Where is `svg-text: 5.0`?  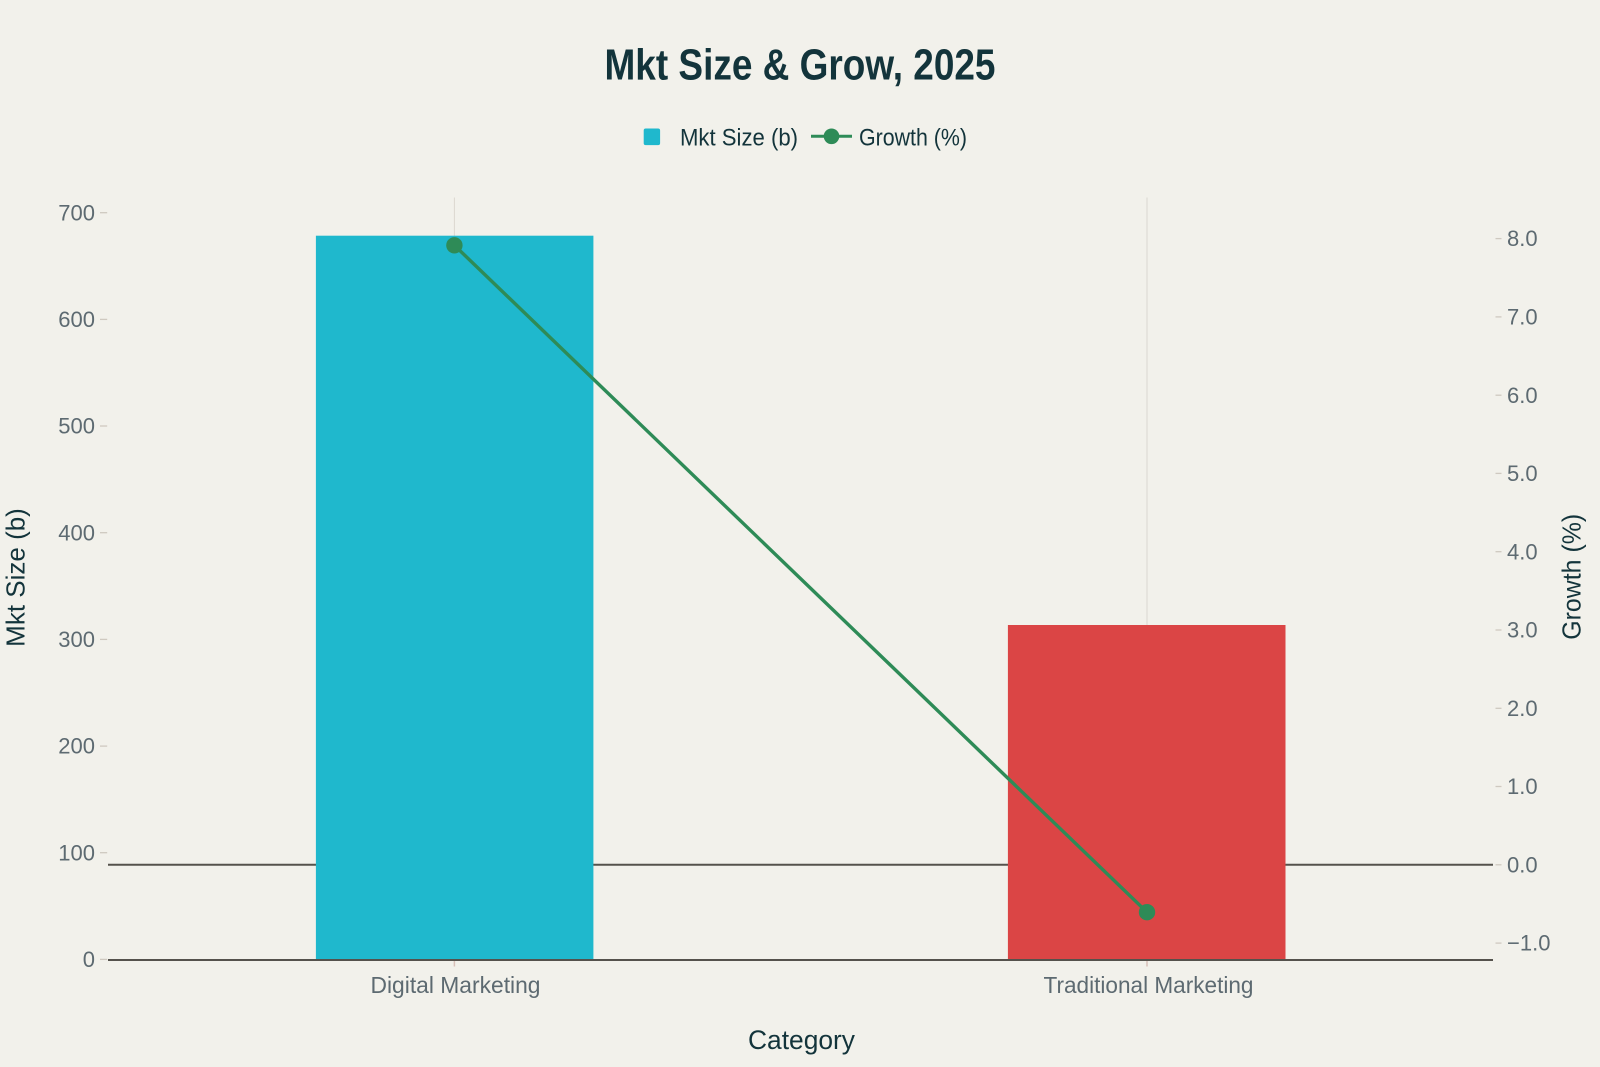 svg-text: 5.0 is located at coordinates (1522, 473).